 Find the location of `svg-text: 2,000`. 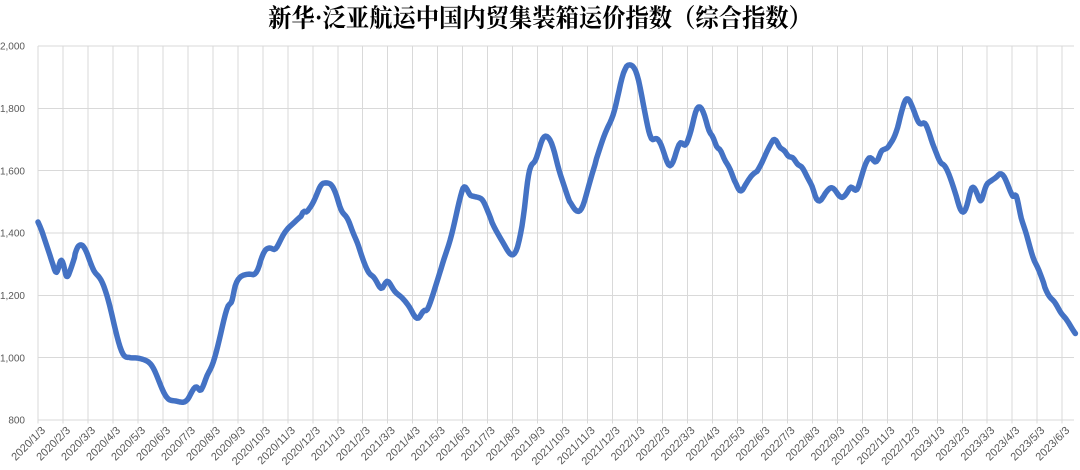

svg-text: 2,000 is located at coordinates (12, 47).